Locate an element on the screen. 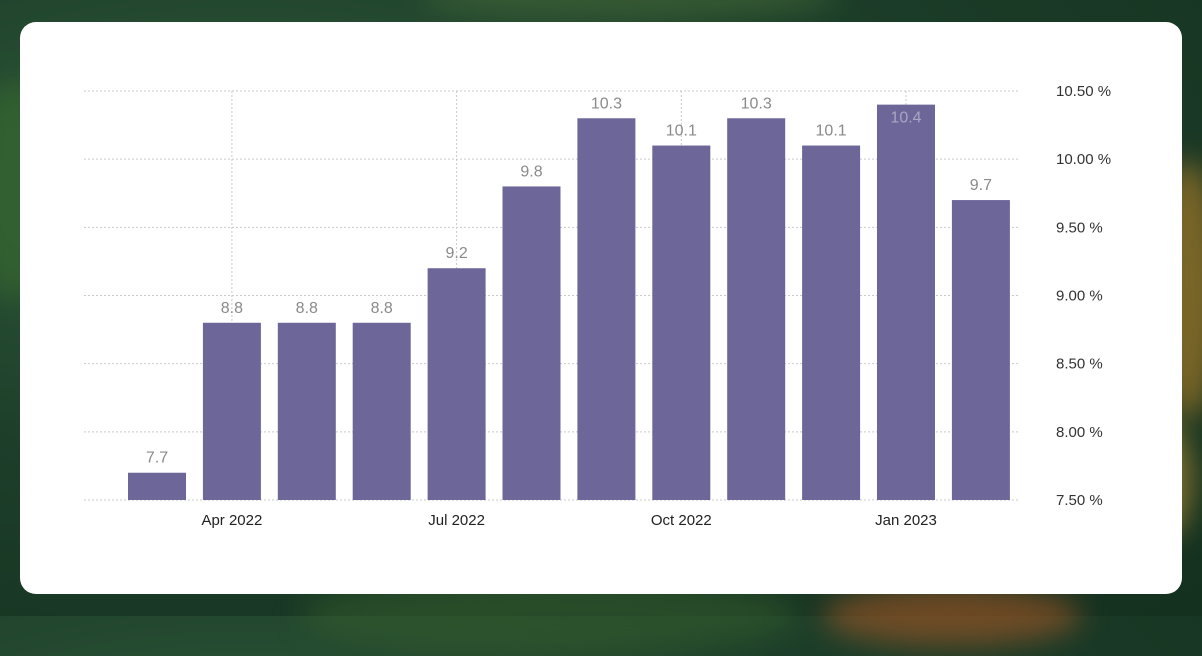 The height and width of the screenshot is (656, 1202). x-tick-label: Jul 2022 is located at coordinates (456, 520).